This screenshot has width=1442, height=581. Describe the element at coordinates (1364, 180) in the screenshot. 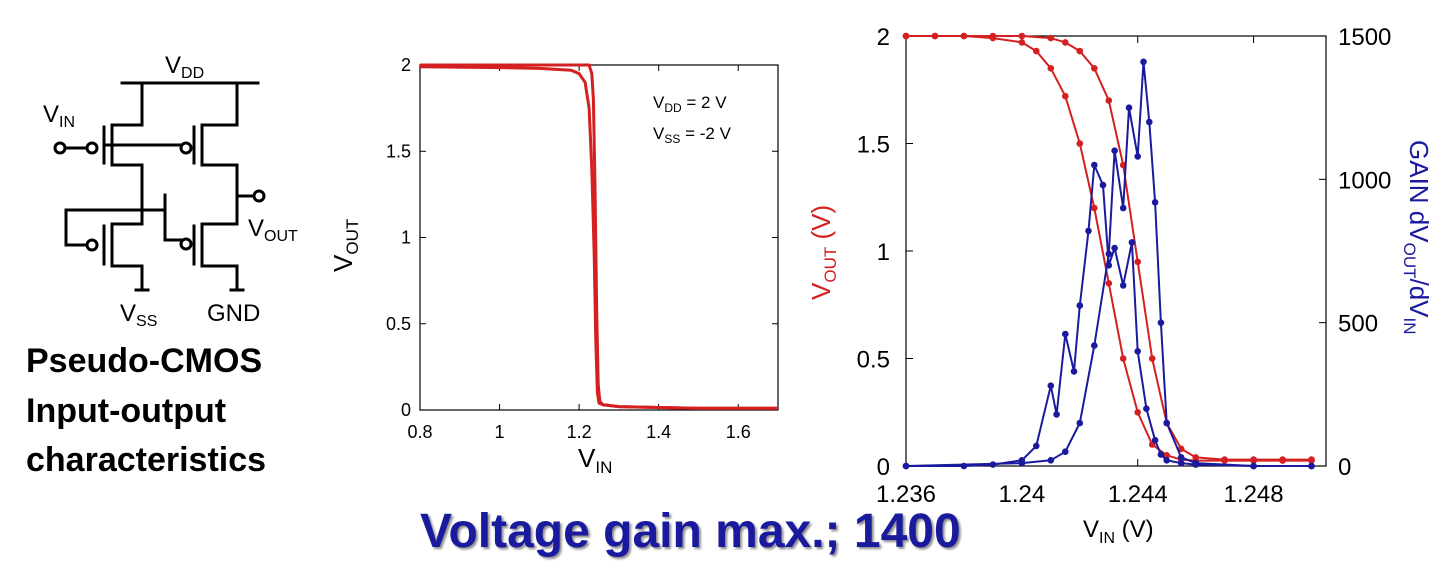

I see `right-y-tick-label: 1000` at that location.